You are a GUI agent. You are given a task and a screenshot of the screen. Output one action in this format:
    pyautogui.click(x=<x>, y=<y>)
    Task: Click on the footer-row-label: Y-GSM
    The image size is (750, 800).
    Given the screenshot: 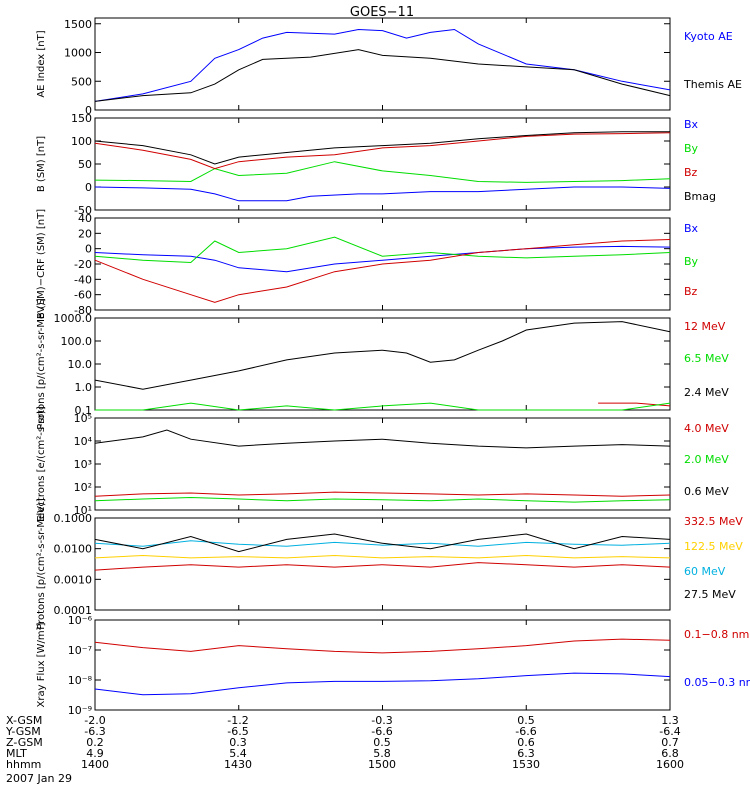 What is the action you would take?
    pyautogui.click(x=23, y=731)
    